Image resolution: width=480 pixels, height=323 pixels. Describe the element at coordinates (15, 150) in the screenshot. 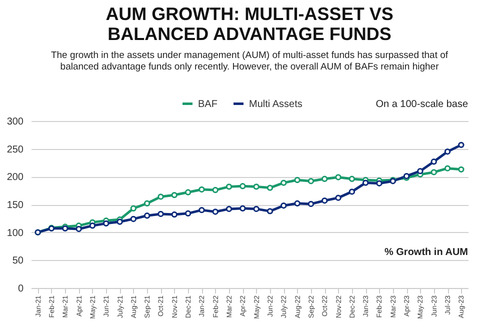

I see `y-tick-label: 250` at that location.